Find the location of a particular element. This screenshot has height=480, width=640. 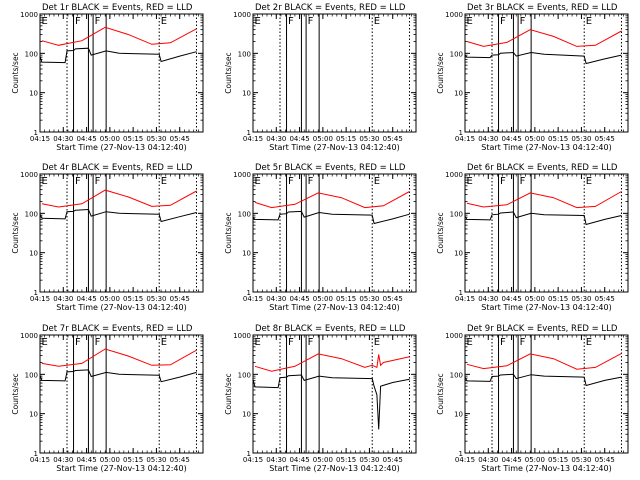

panel-title: Det 1r BLACK = Events, RED = LLD is located at coordinates (117, 8).